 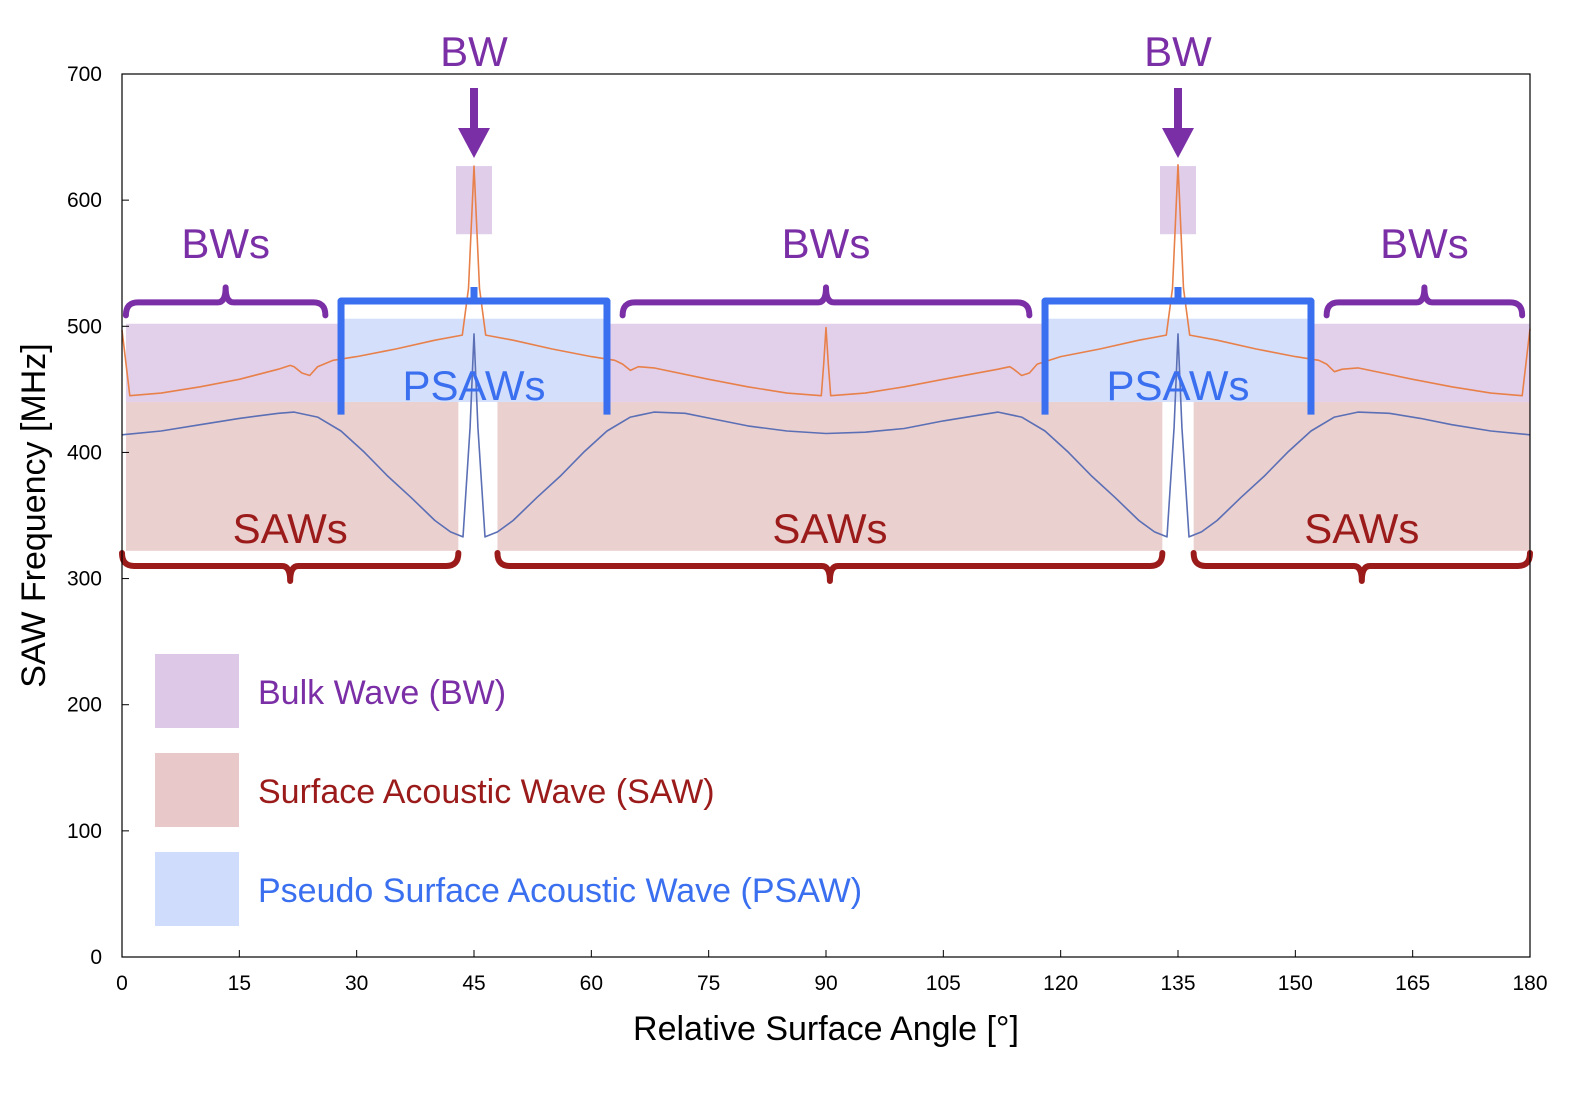 What do you see at coordinates (943, 983) in the screenshot?
I see `x-tick-label: 105` at bounding box center [943, 983].